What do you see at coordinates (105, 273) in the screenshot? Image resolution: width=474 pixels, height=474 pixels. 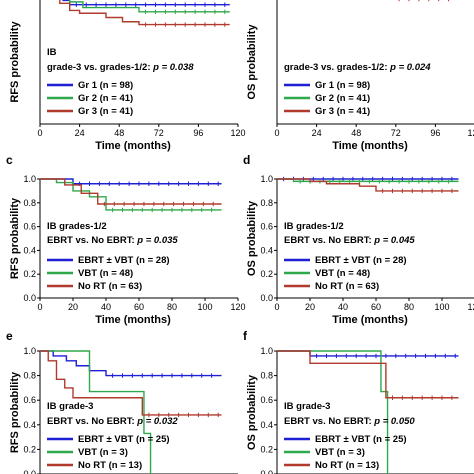 I see `legend-label: VBT (n = 48)` at bounding box center [105, 273].